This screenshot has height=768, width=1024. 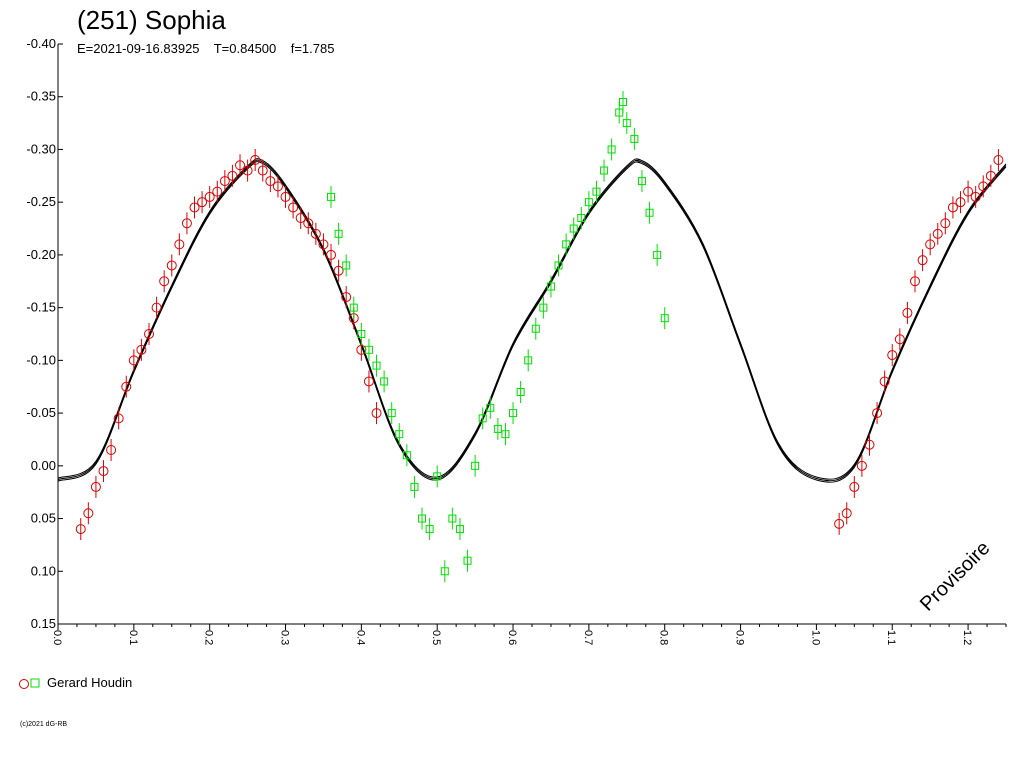 I want to click on copyright-text: (c)2021 dG-RB, so click(x=43, y=724).